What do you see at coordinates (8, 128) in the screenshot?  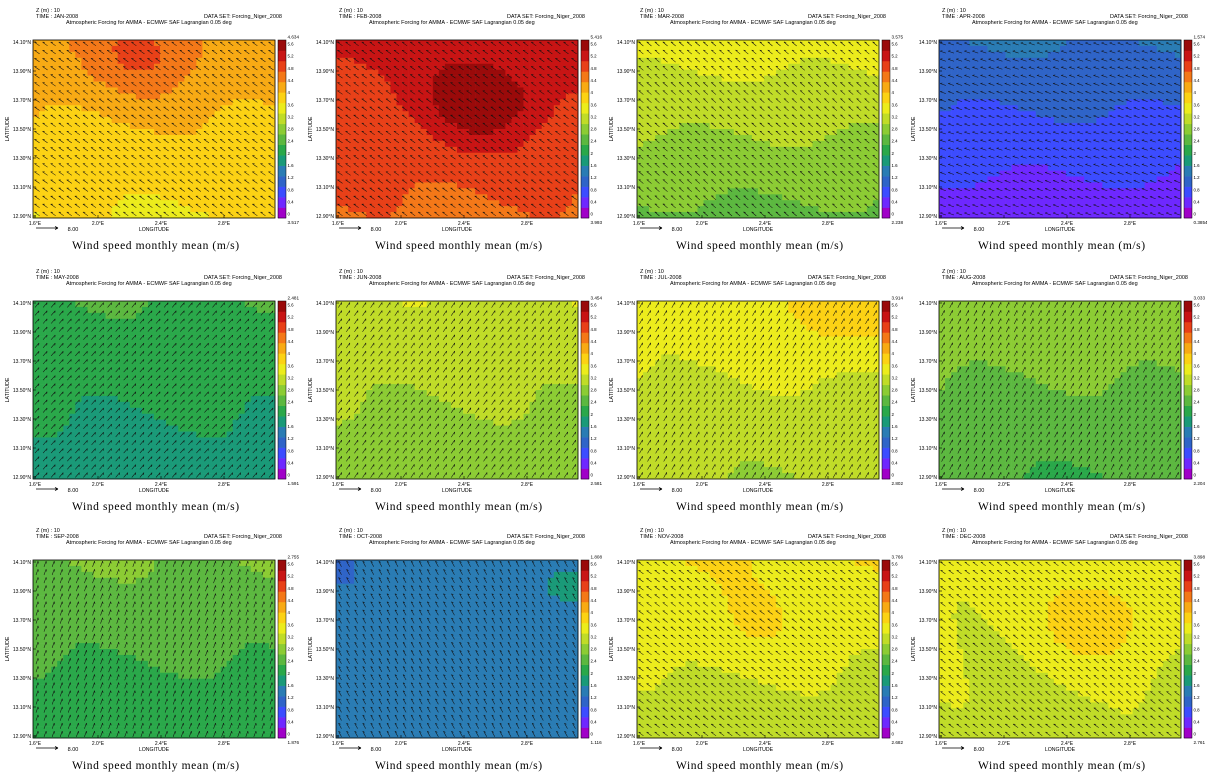 I see `y-axis-label: LATITUDE` at bounding box center [8, 128].